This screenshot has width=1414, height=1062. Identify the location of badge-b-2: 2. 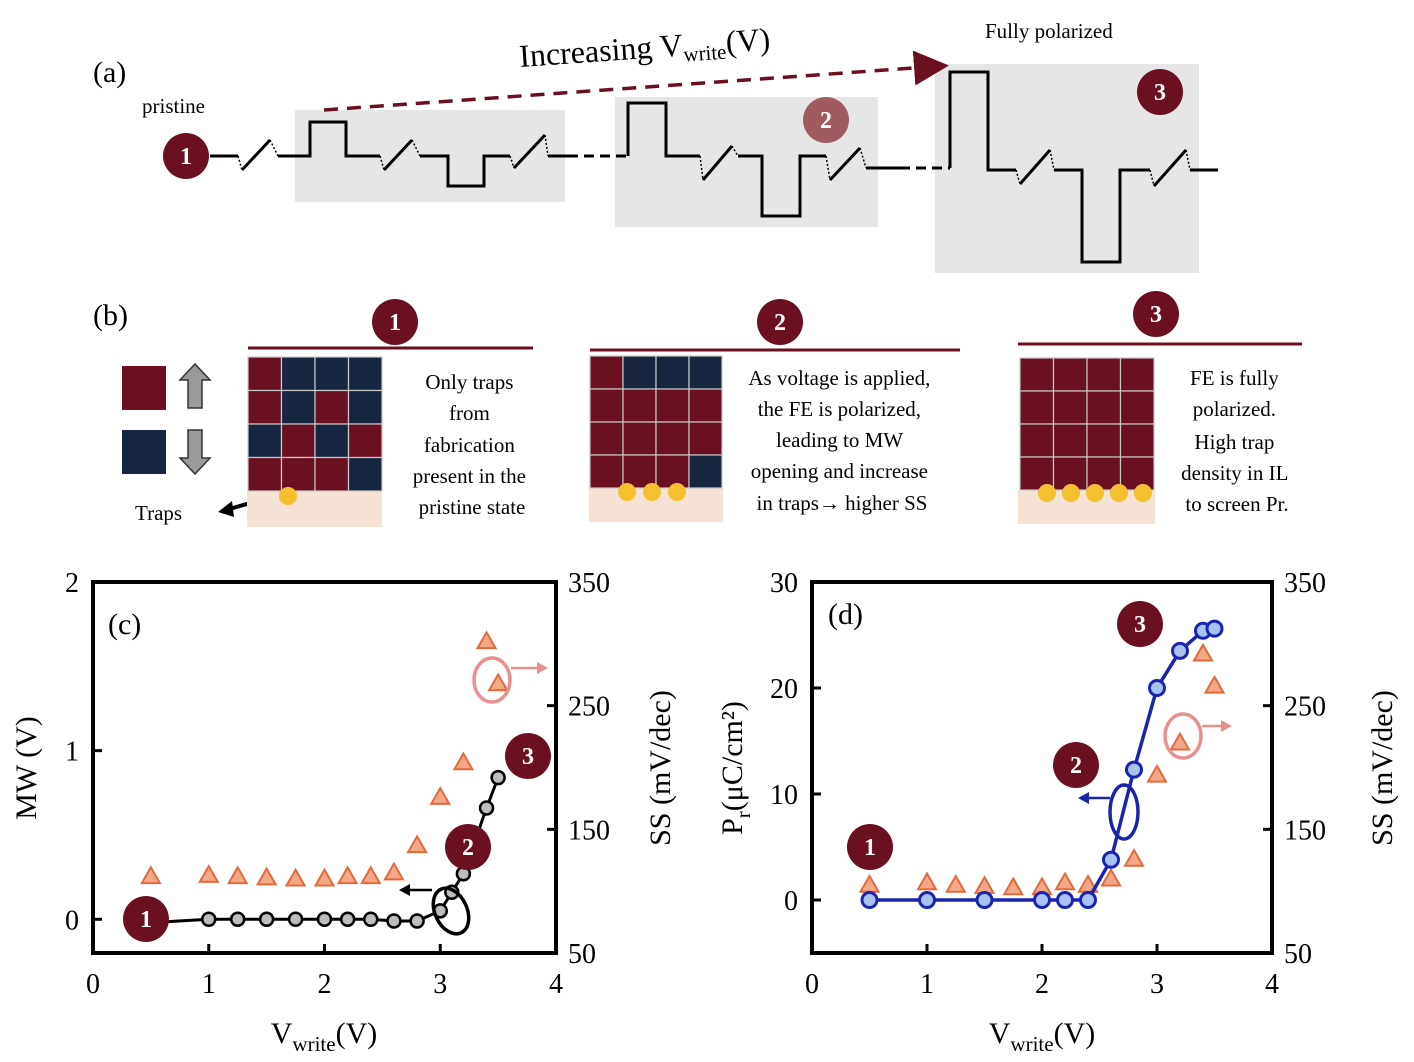
(780, 322).